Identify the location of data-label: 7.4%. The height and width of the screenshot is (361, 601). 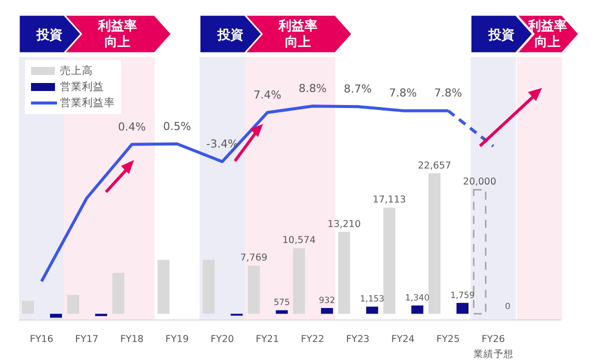
(267, 95).